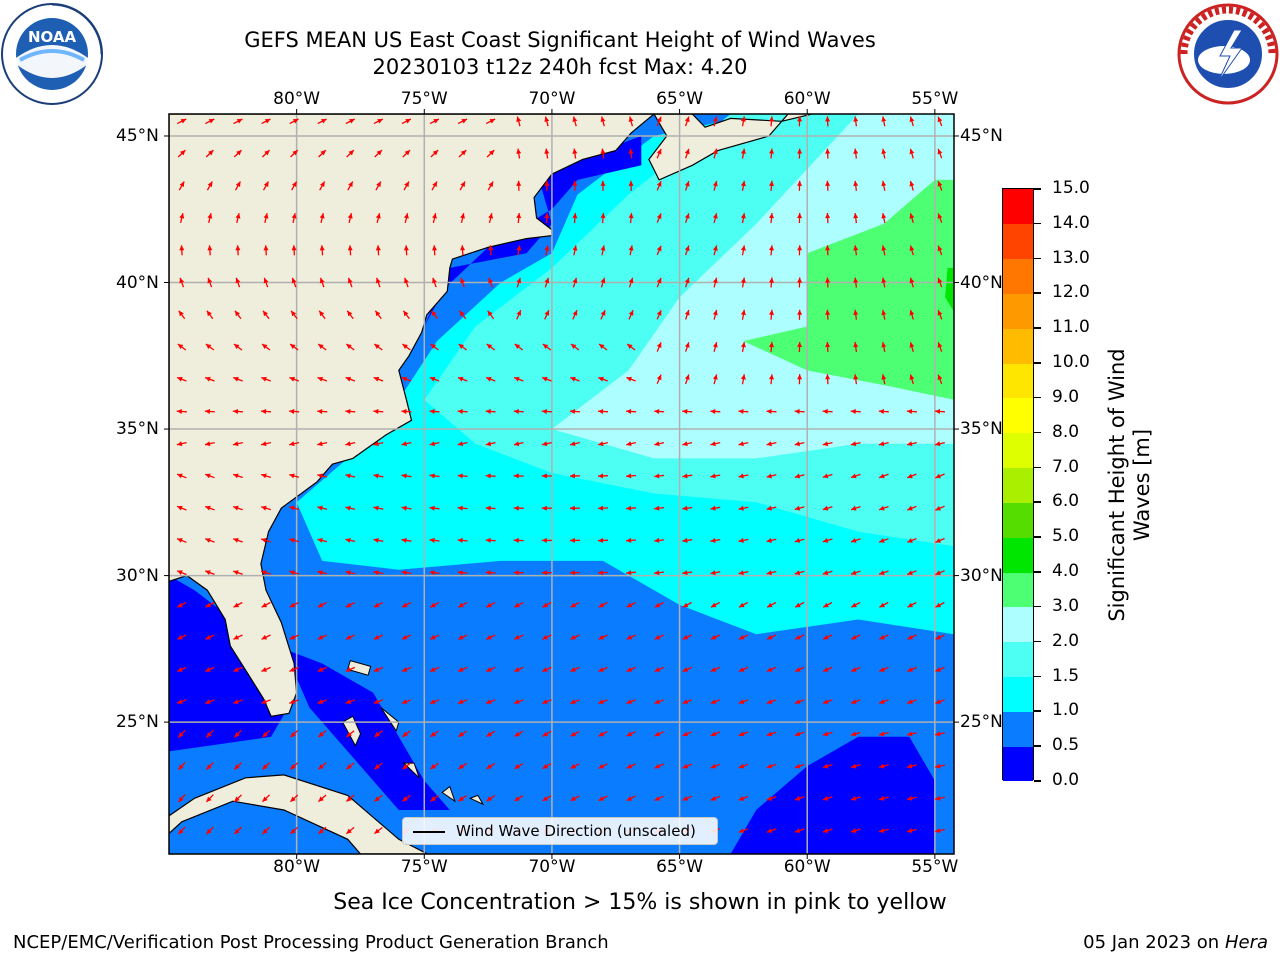  I want to click on colorbar-tick-label: 8.0, so click(1066, 431).